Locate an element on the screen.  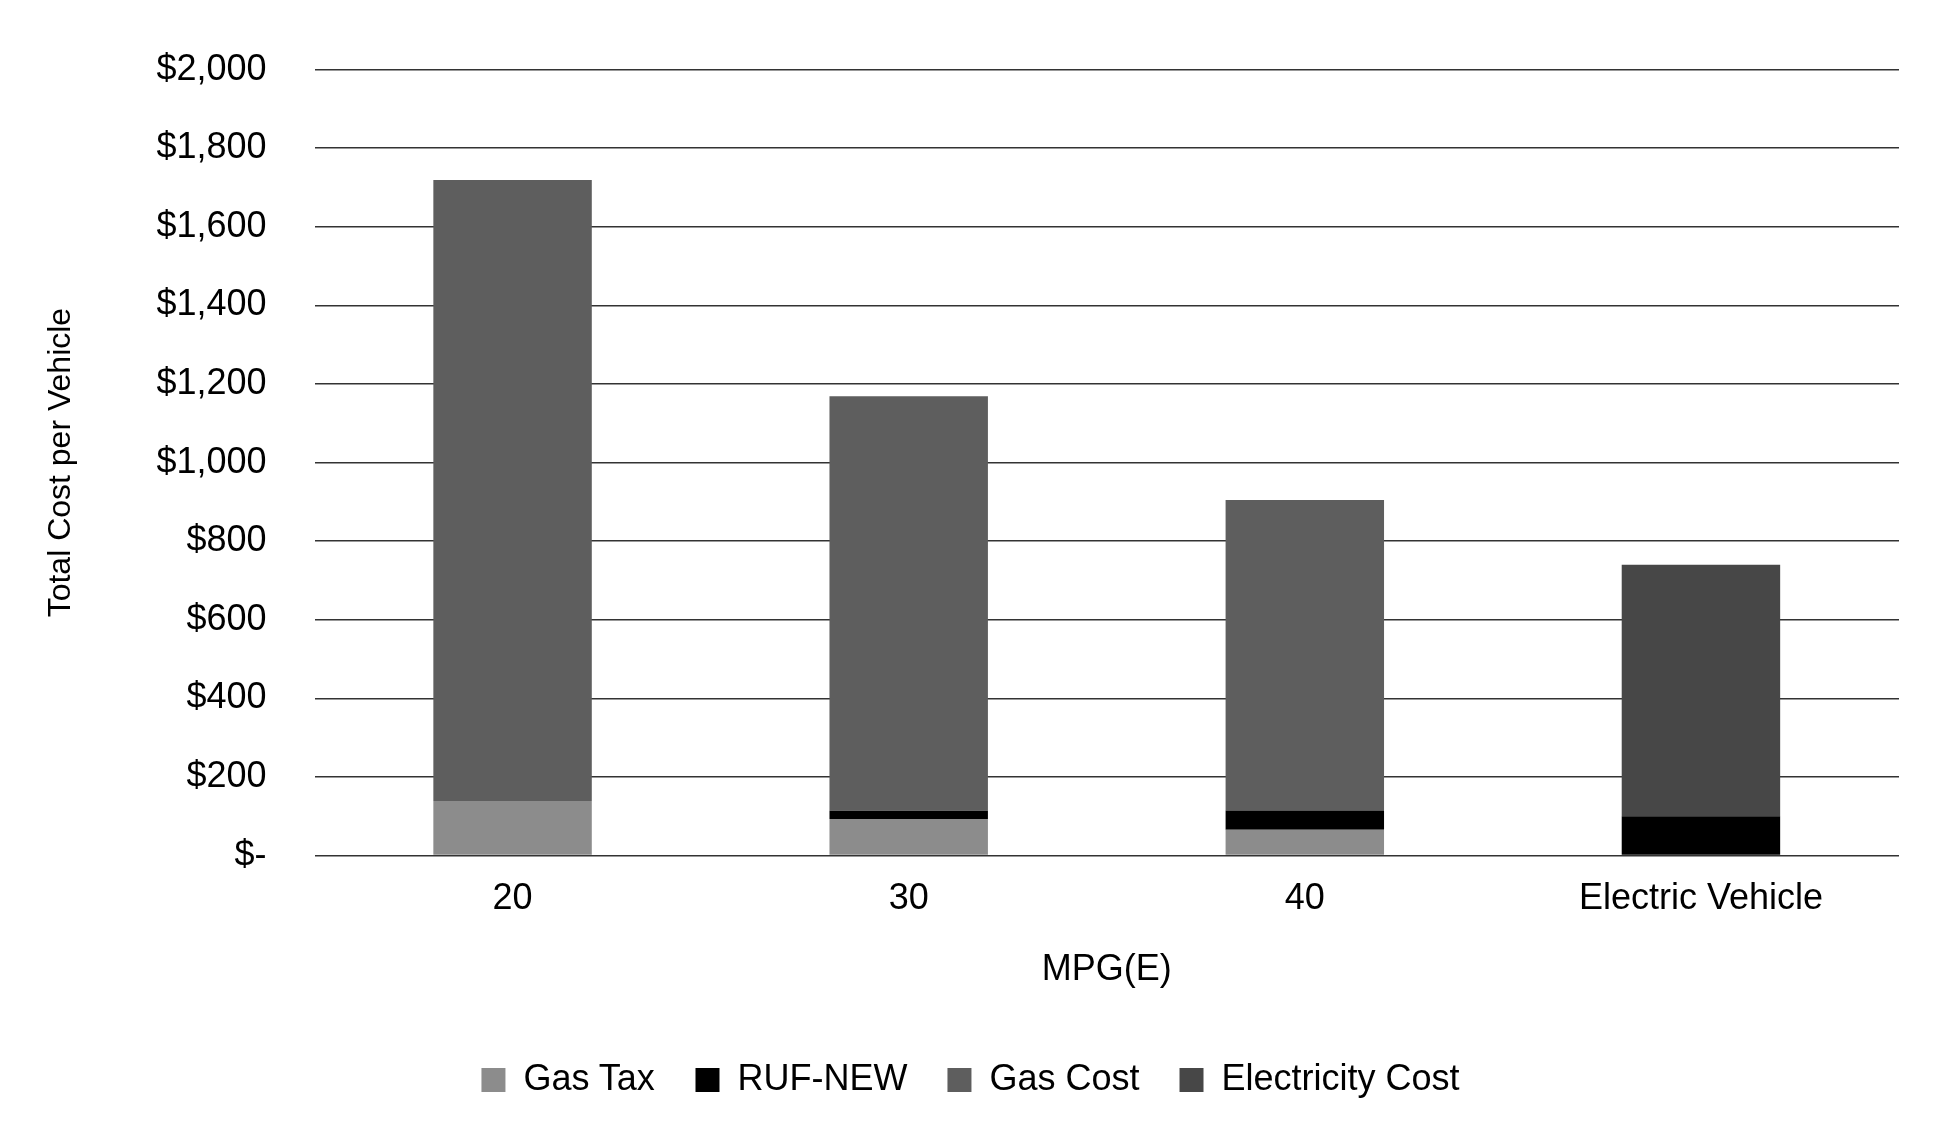
y-tick-label: $1,000 is located at coordinates (211, 460).